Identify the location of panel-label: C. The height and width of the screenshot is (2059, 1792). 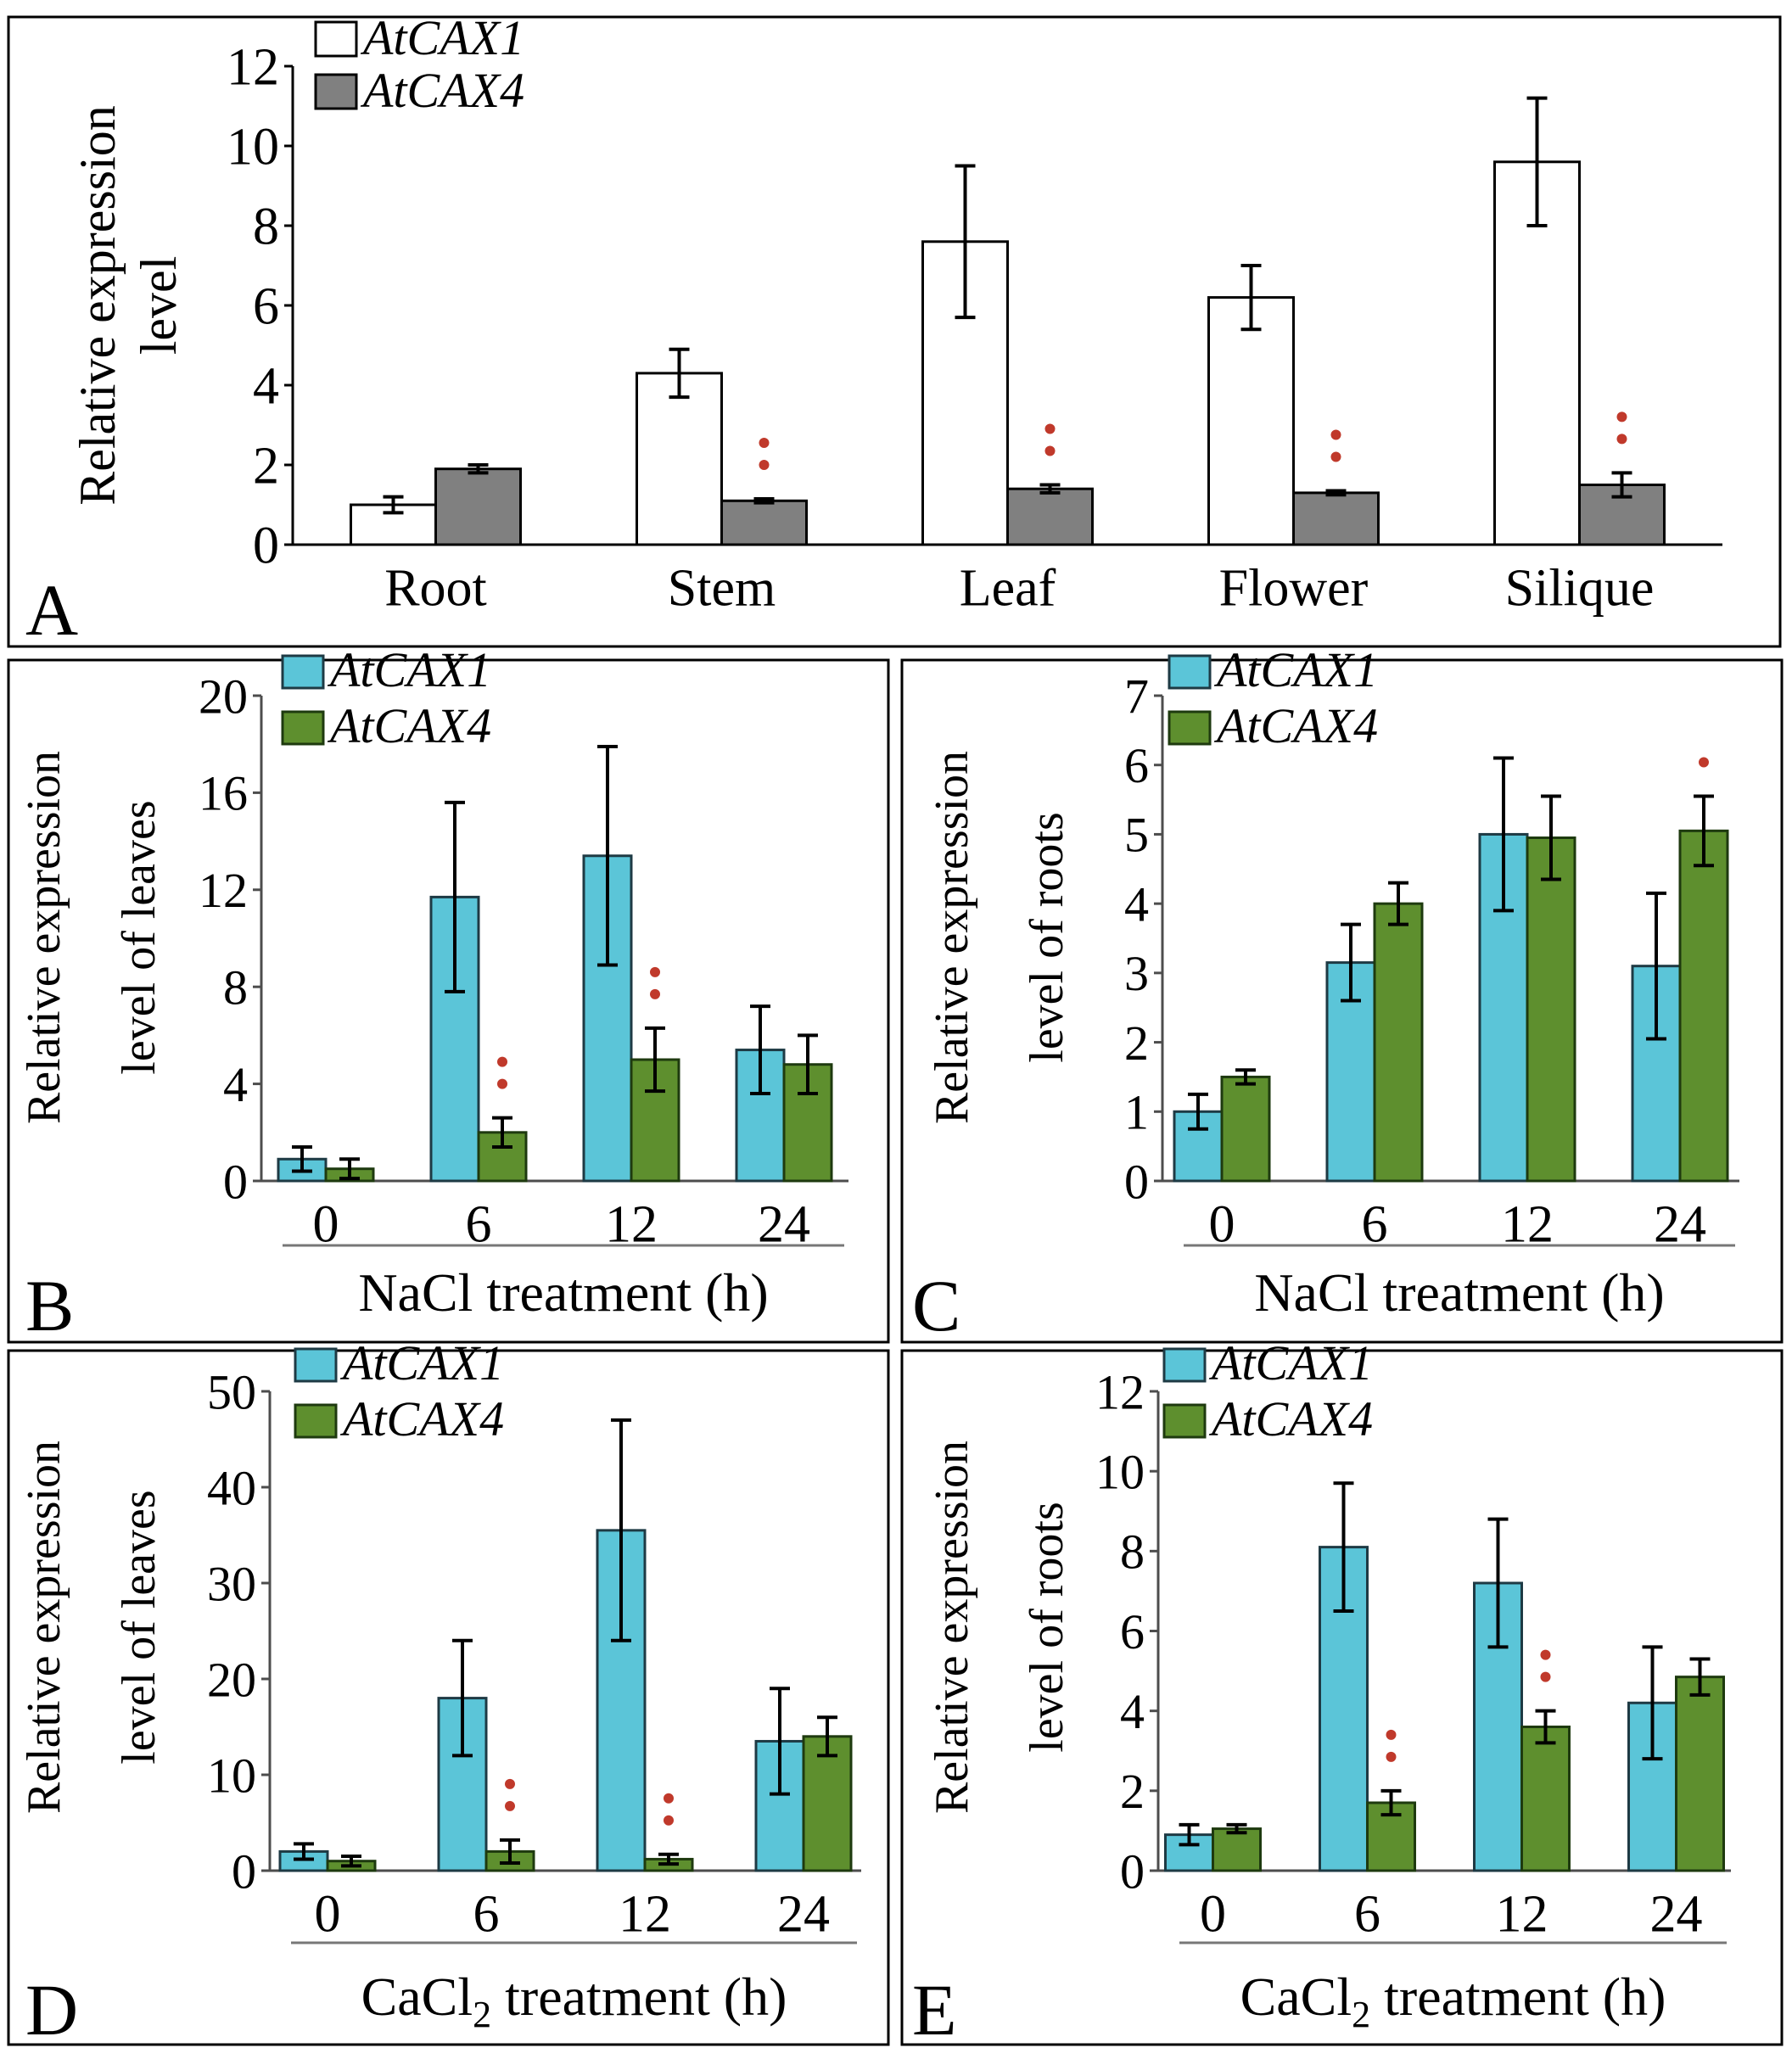
(936, 1305).